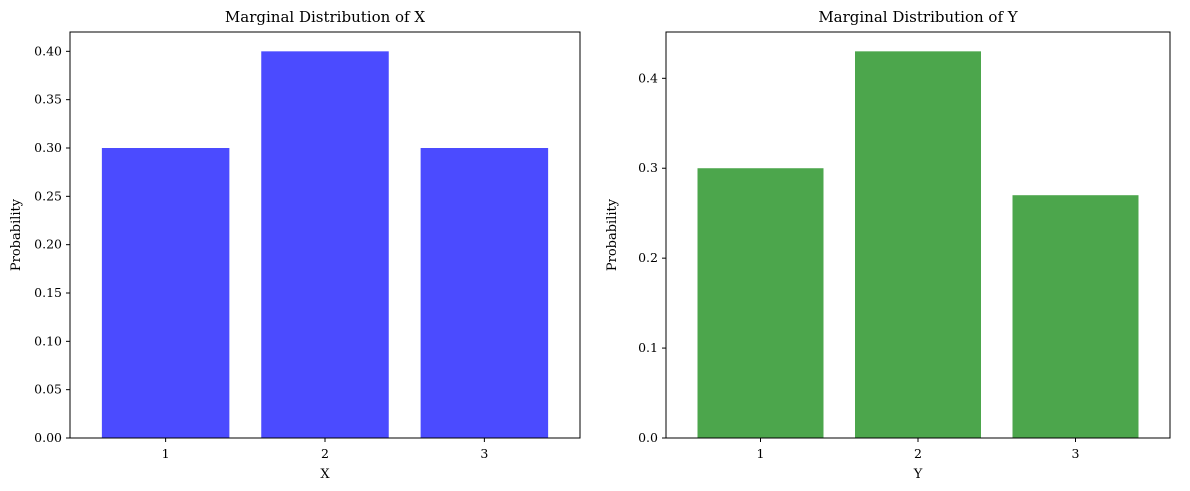 The height and width of the screenshot is (491, 1190). Describe the element at coordinates (48, 195) in the screenshot. I see `chart-x-ytick-label: 0.25` at that location.